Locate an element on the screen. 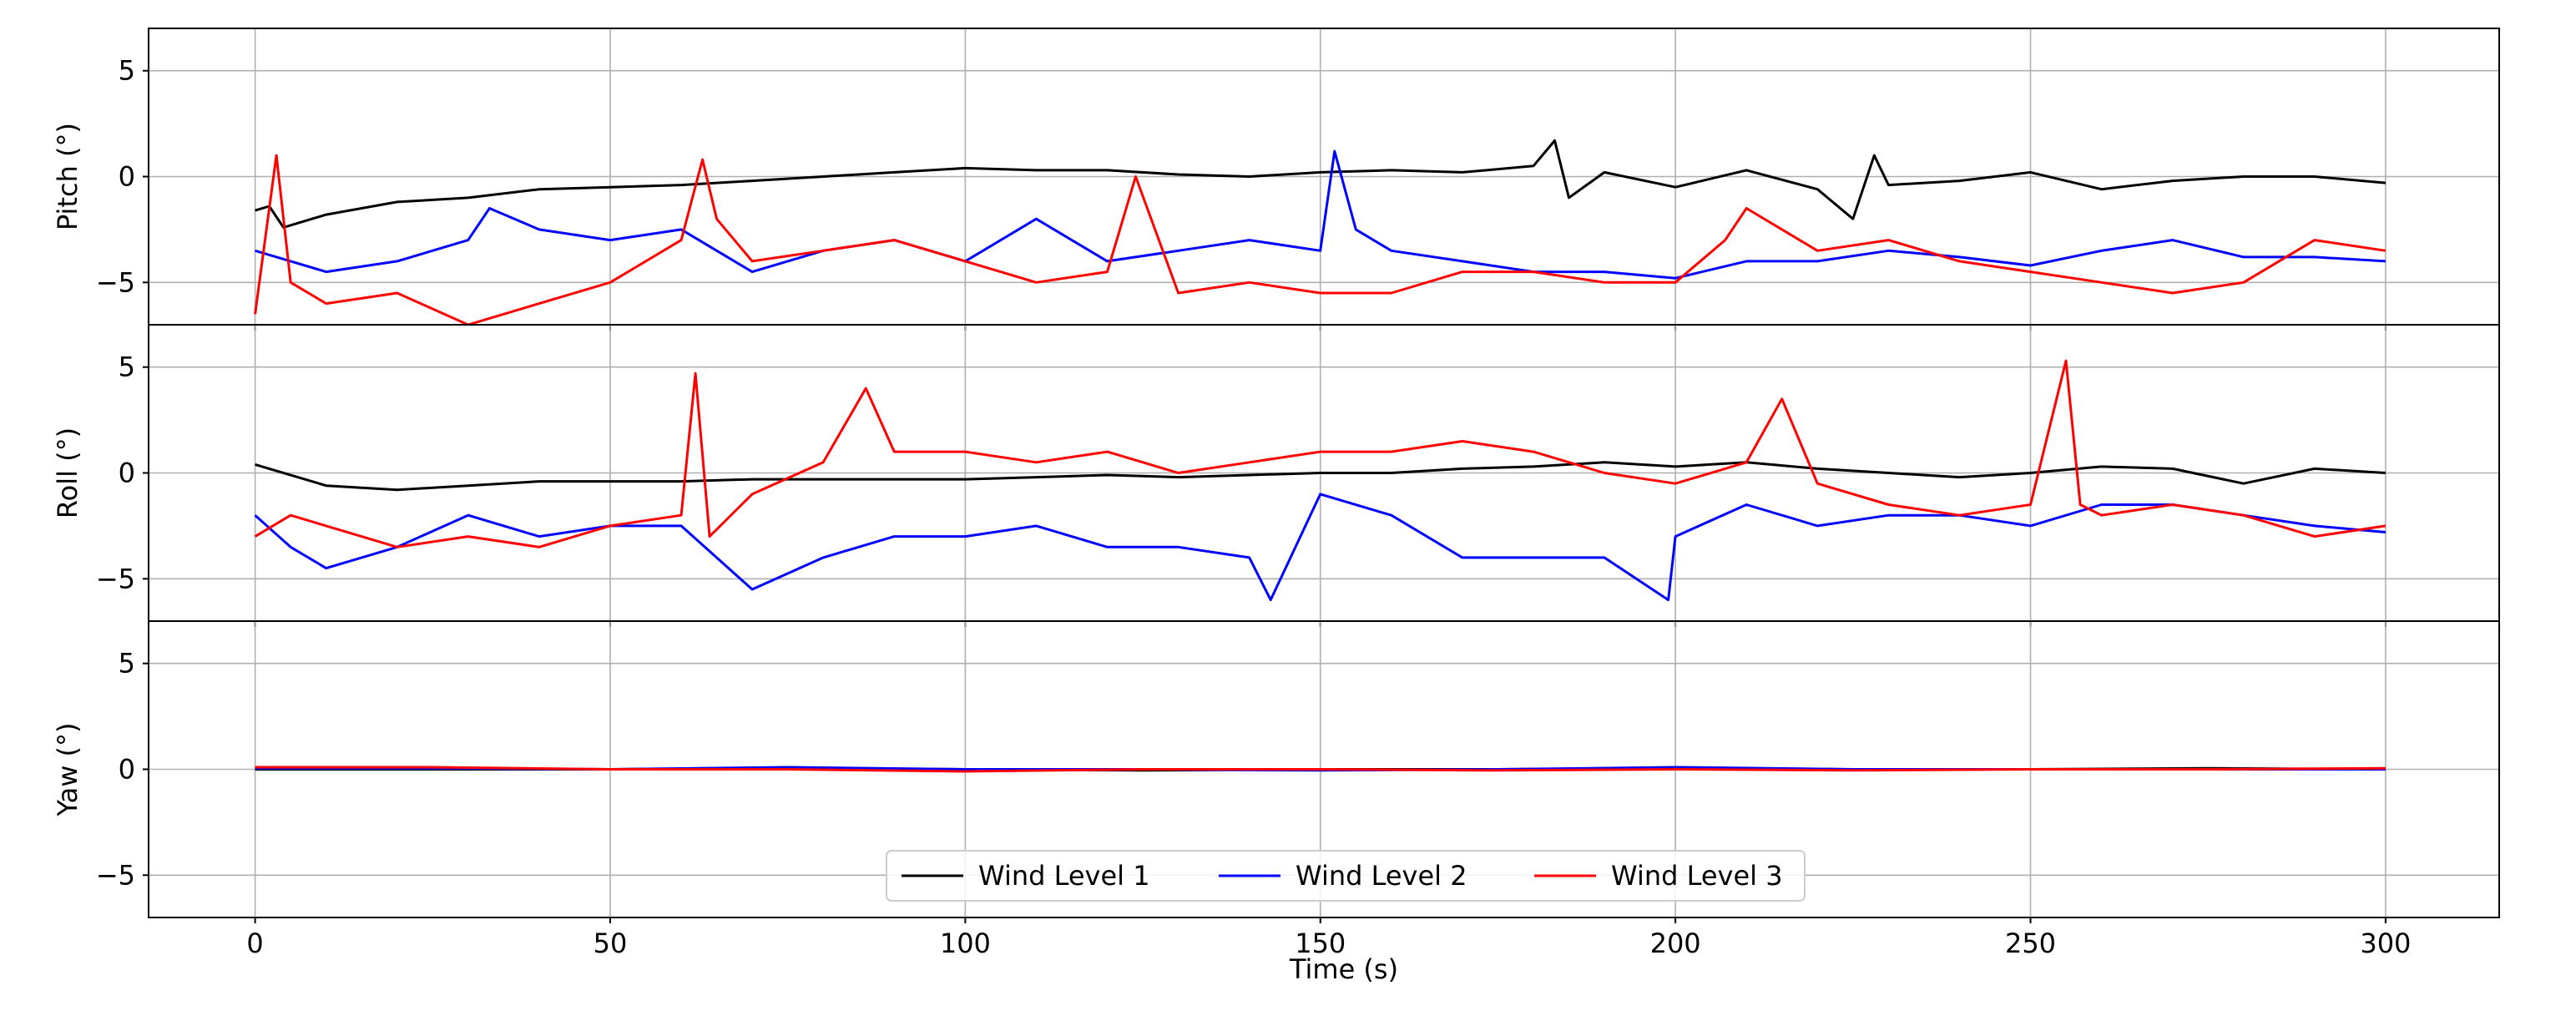 This screenshot has height=1016, width=2576. legend-label-wind-level-2: Wind Level 2 is located at coordinates (1381, 876).